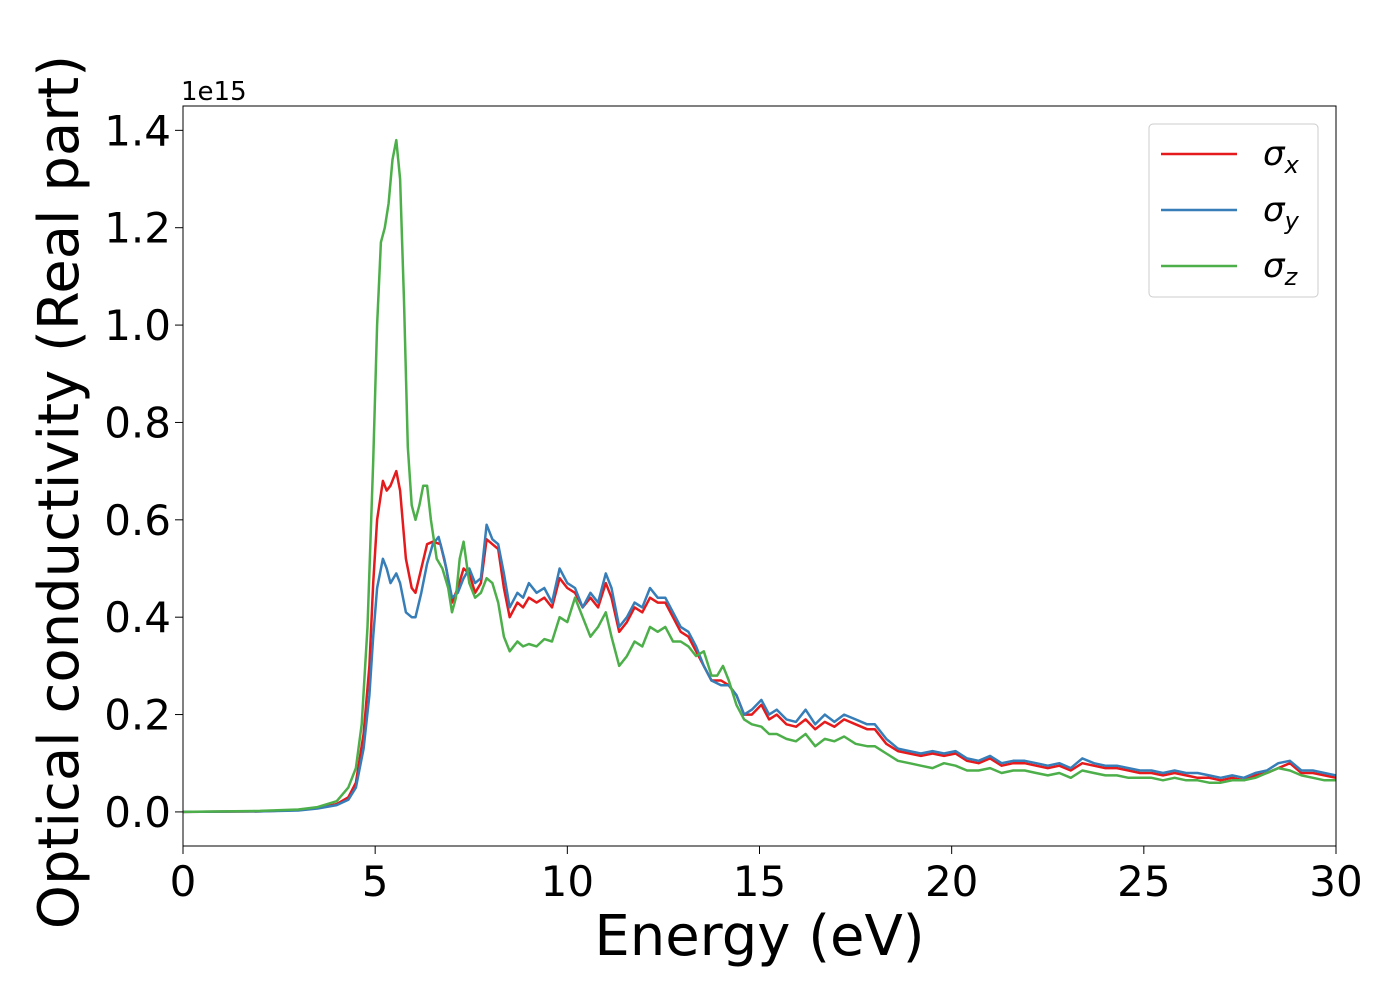 The width and height of the screenshot is (1400, 1000). What do you see at coordinates (214, 92) in the screenshot?
I see `y-axis-offset-label: 1e15` at bounding box center [214, 92].